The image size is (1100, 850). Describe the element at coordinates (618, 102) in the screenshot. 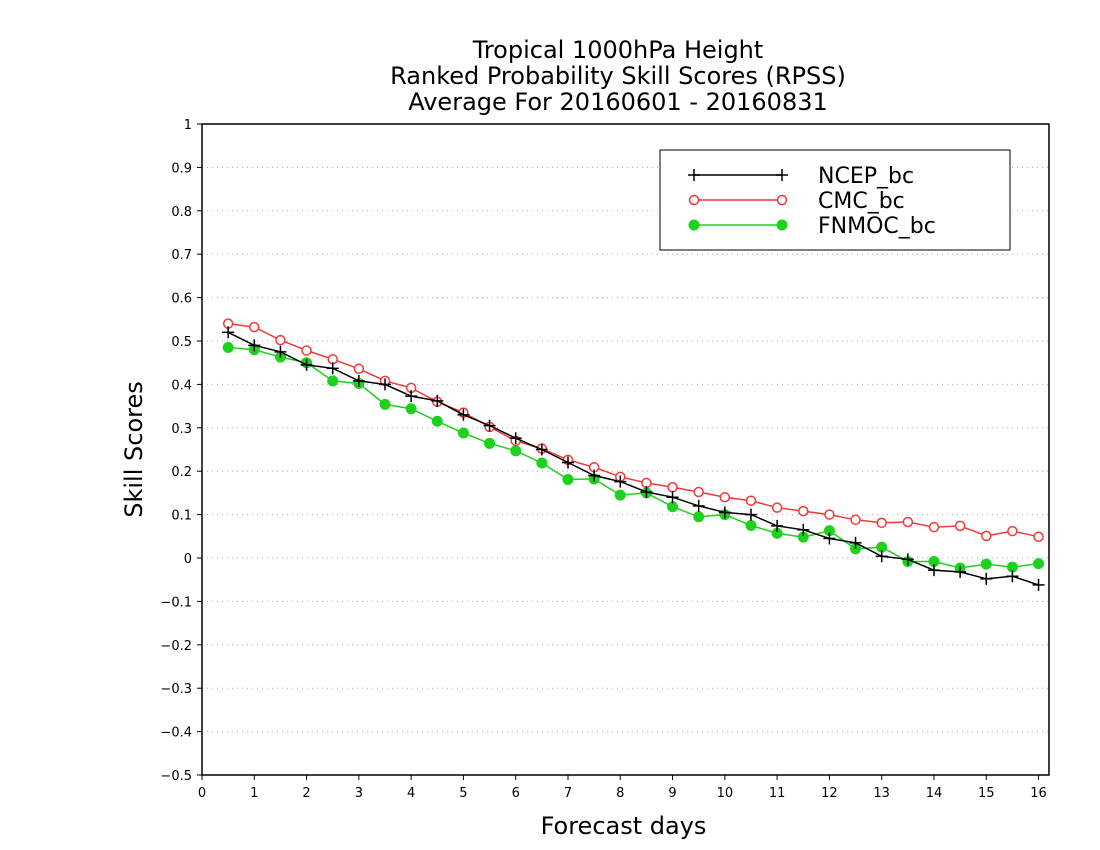

I see `title-line: Average For 20160601 - 20160831` at that location.